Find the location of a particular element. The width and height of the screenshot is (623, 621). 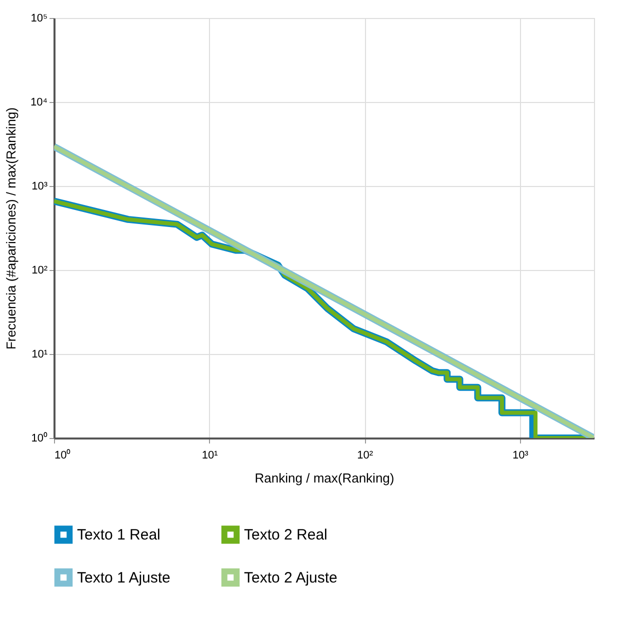

x-axis-title: Ranking / max(Ranking) is located at coordinates (324, 478).